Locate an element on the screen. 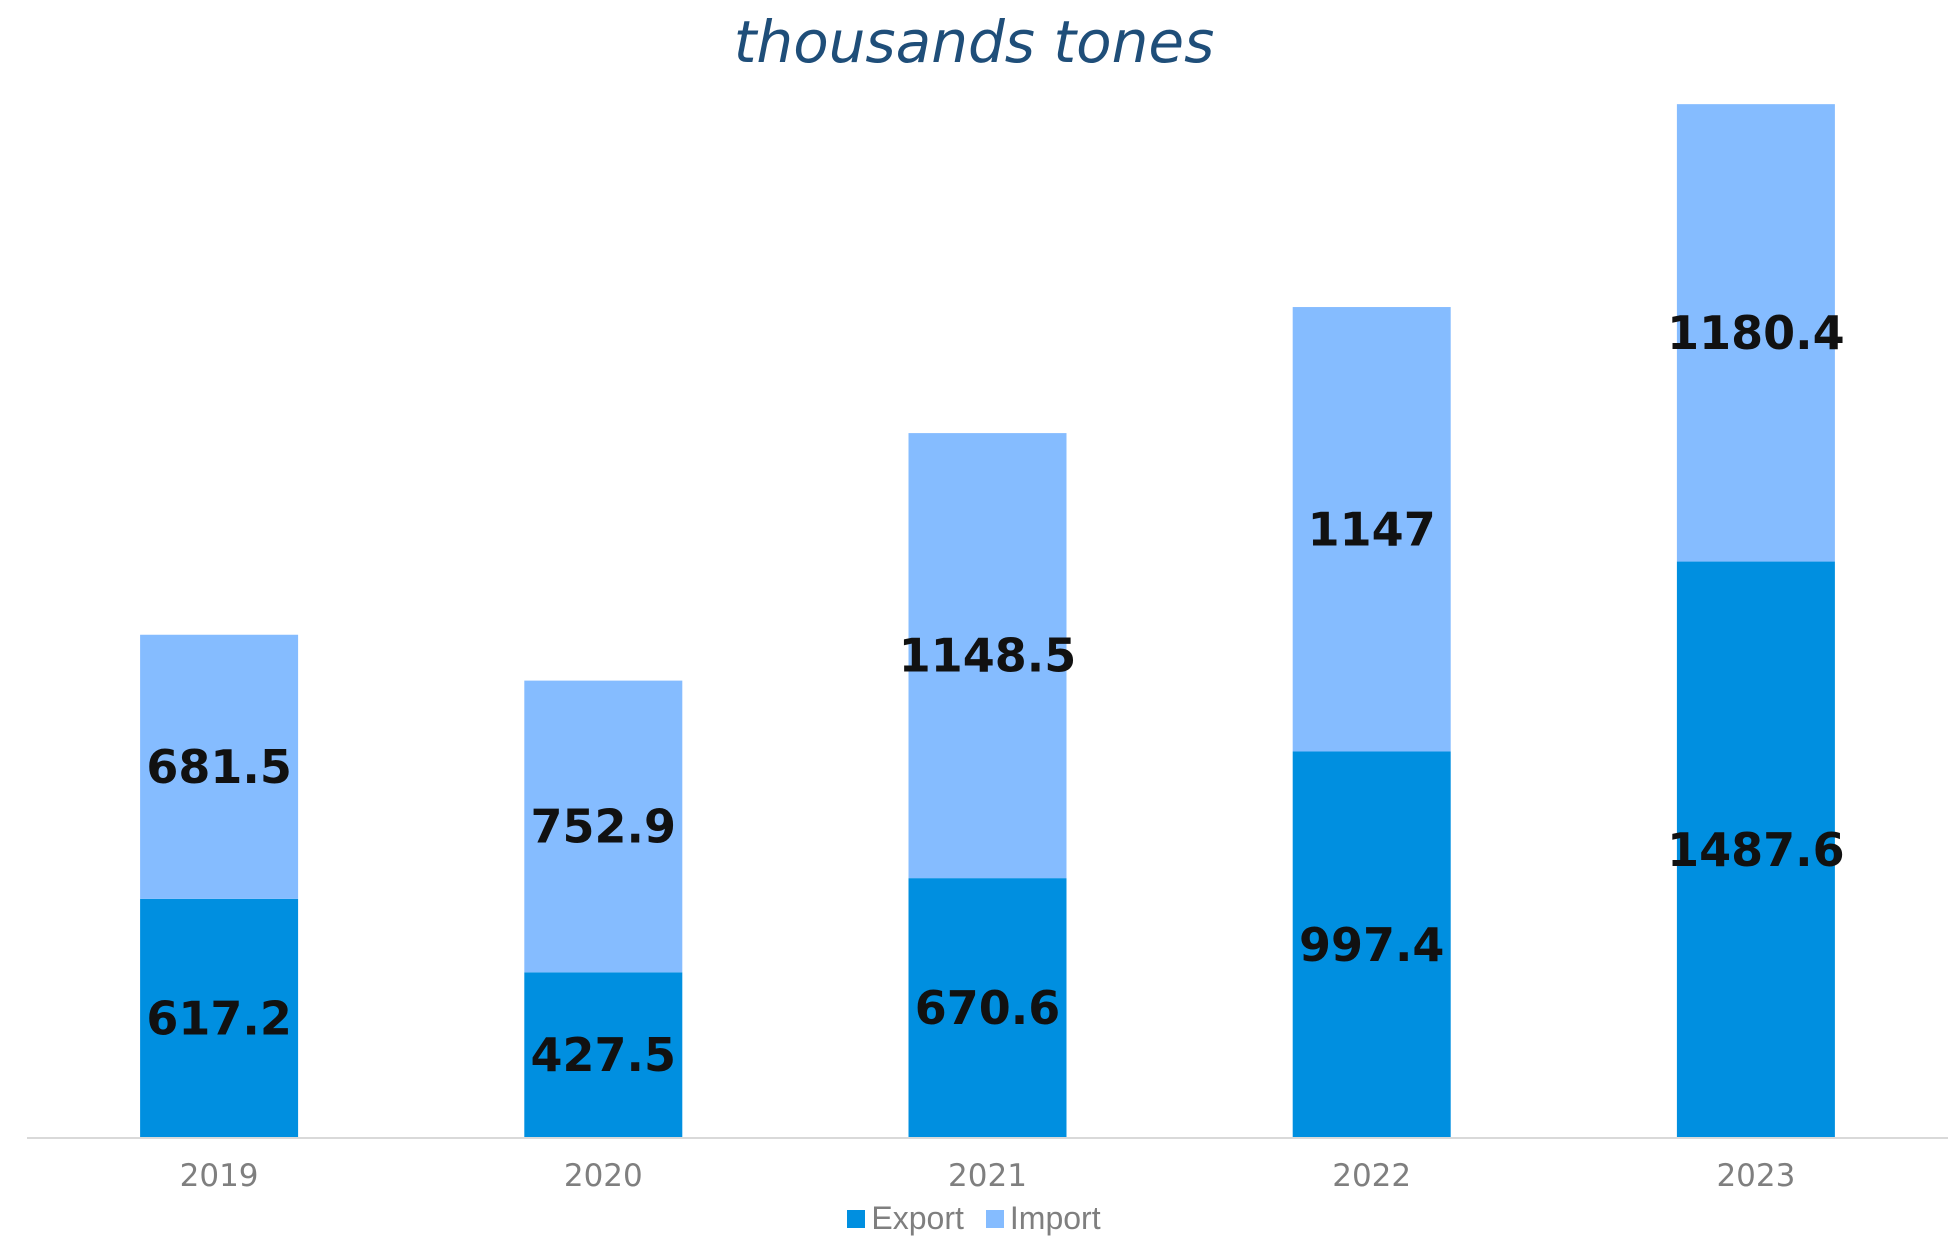  bar-import-2023 is located at coordinates (1755, 333).